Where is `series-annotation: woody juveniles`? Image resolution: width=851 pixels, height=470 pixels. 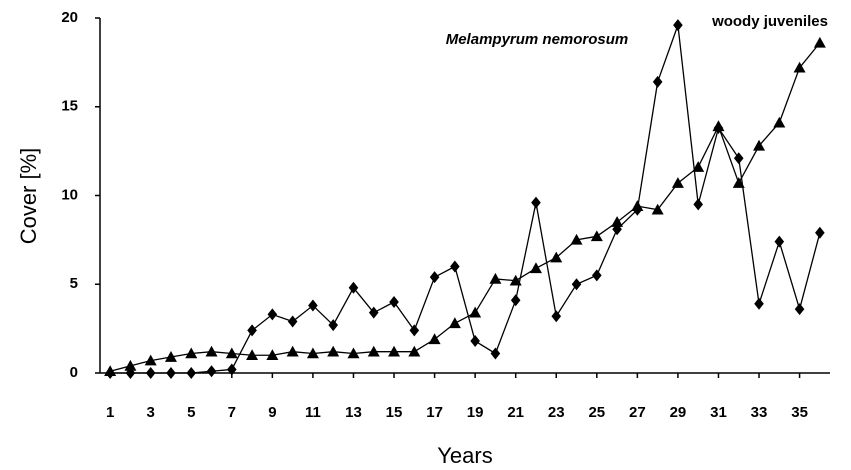 series-annotation: woody juveniles is located at coordinates (769, 21).